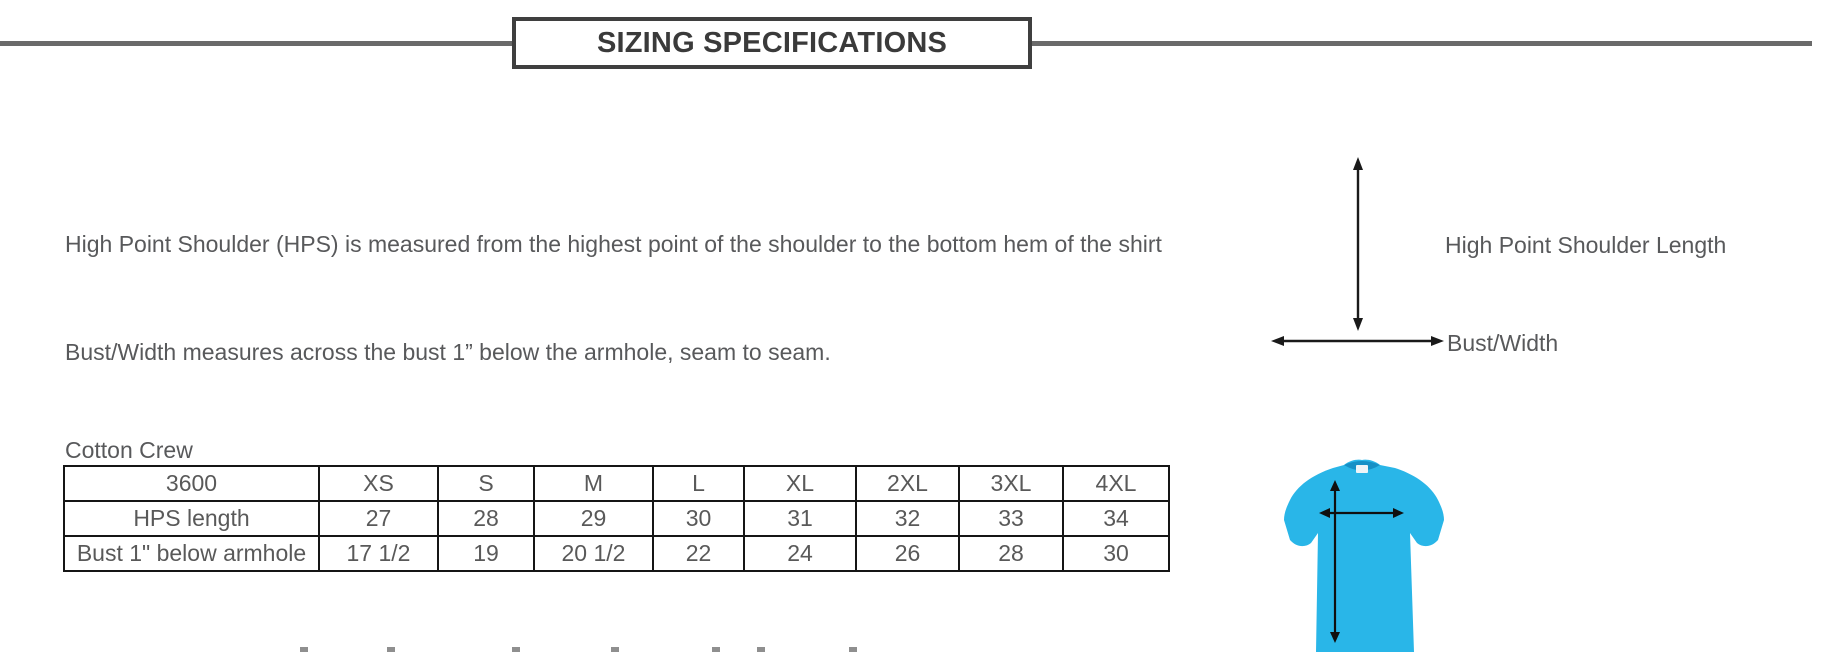 Image resolution: width=1838 pixels, height=652 pixels. What do you see at coordinates (1361, 561) in the screenshot?
I see `tshirt-measurement-arrows` at bounding box center [1361, 561].